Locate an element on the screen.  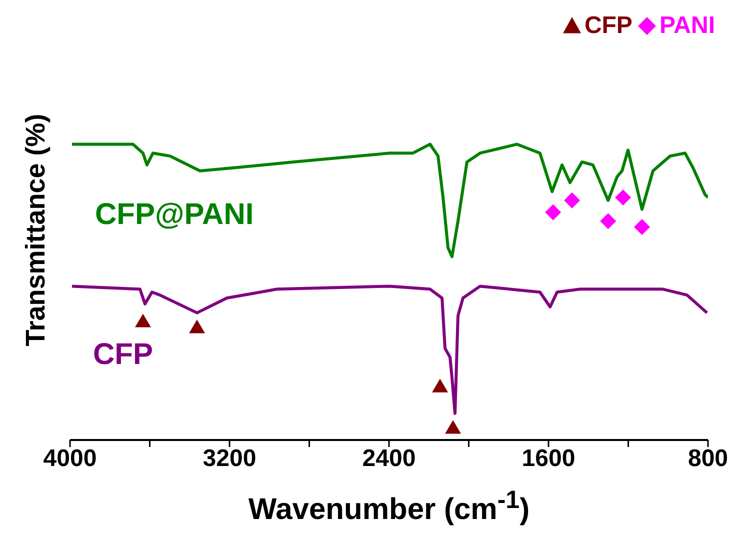
x-tick-label: 3200 is located at coordinates (229, 458).